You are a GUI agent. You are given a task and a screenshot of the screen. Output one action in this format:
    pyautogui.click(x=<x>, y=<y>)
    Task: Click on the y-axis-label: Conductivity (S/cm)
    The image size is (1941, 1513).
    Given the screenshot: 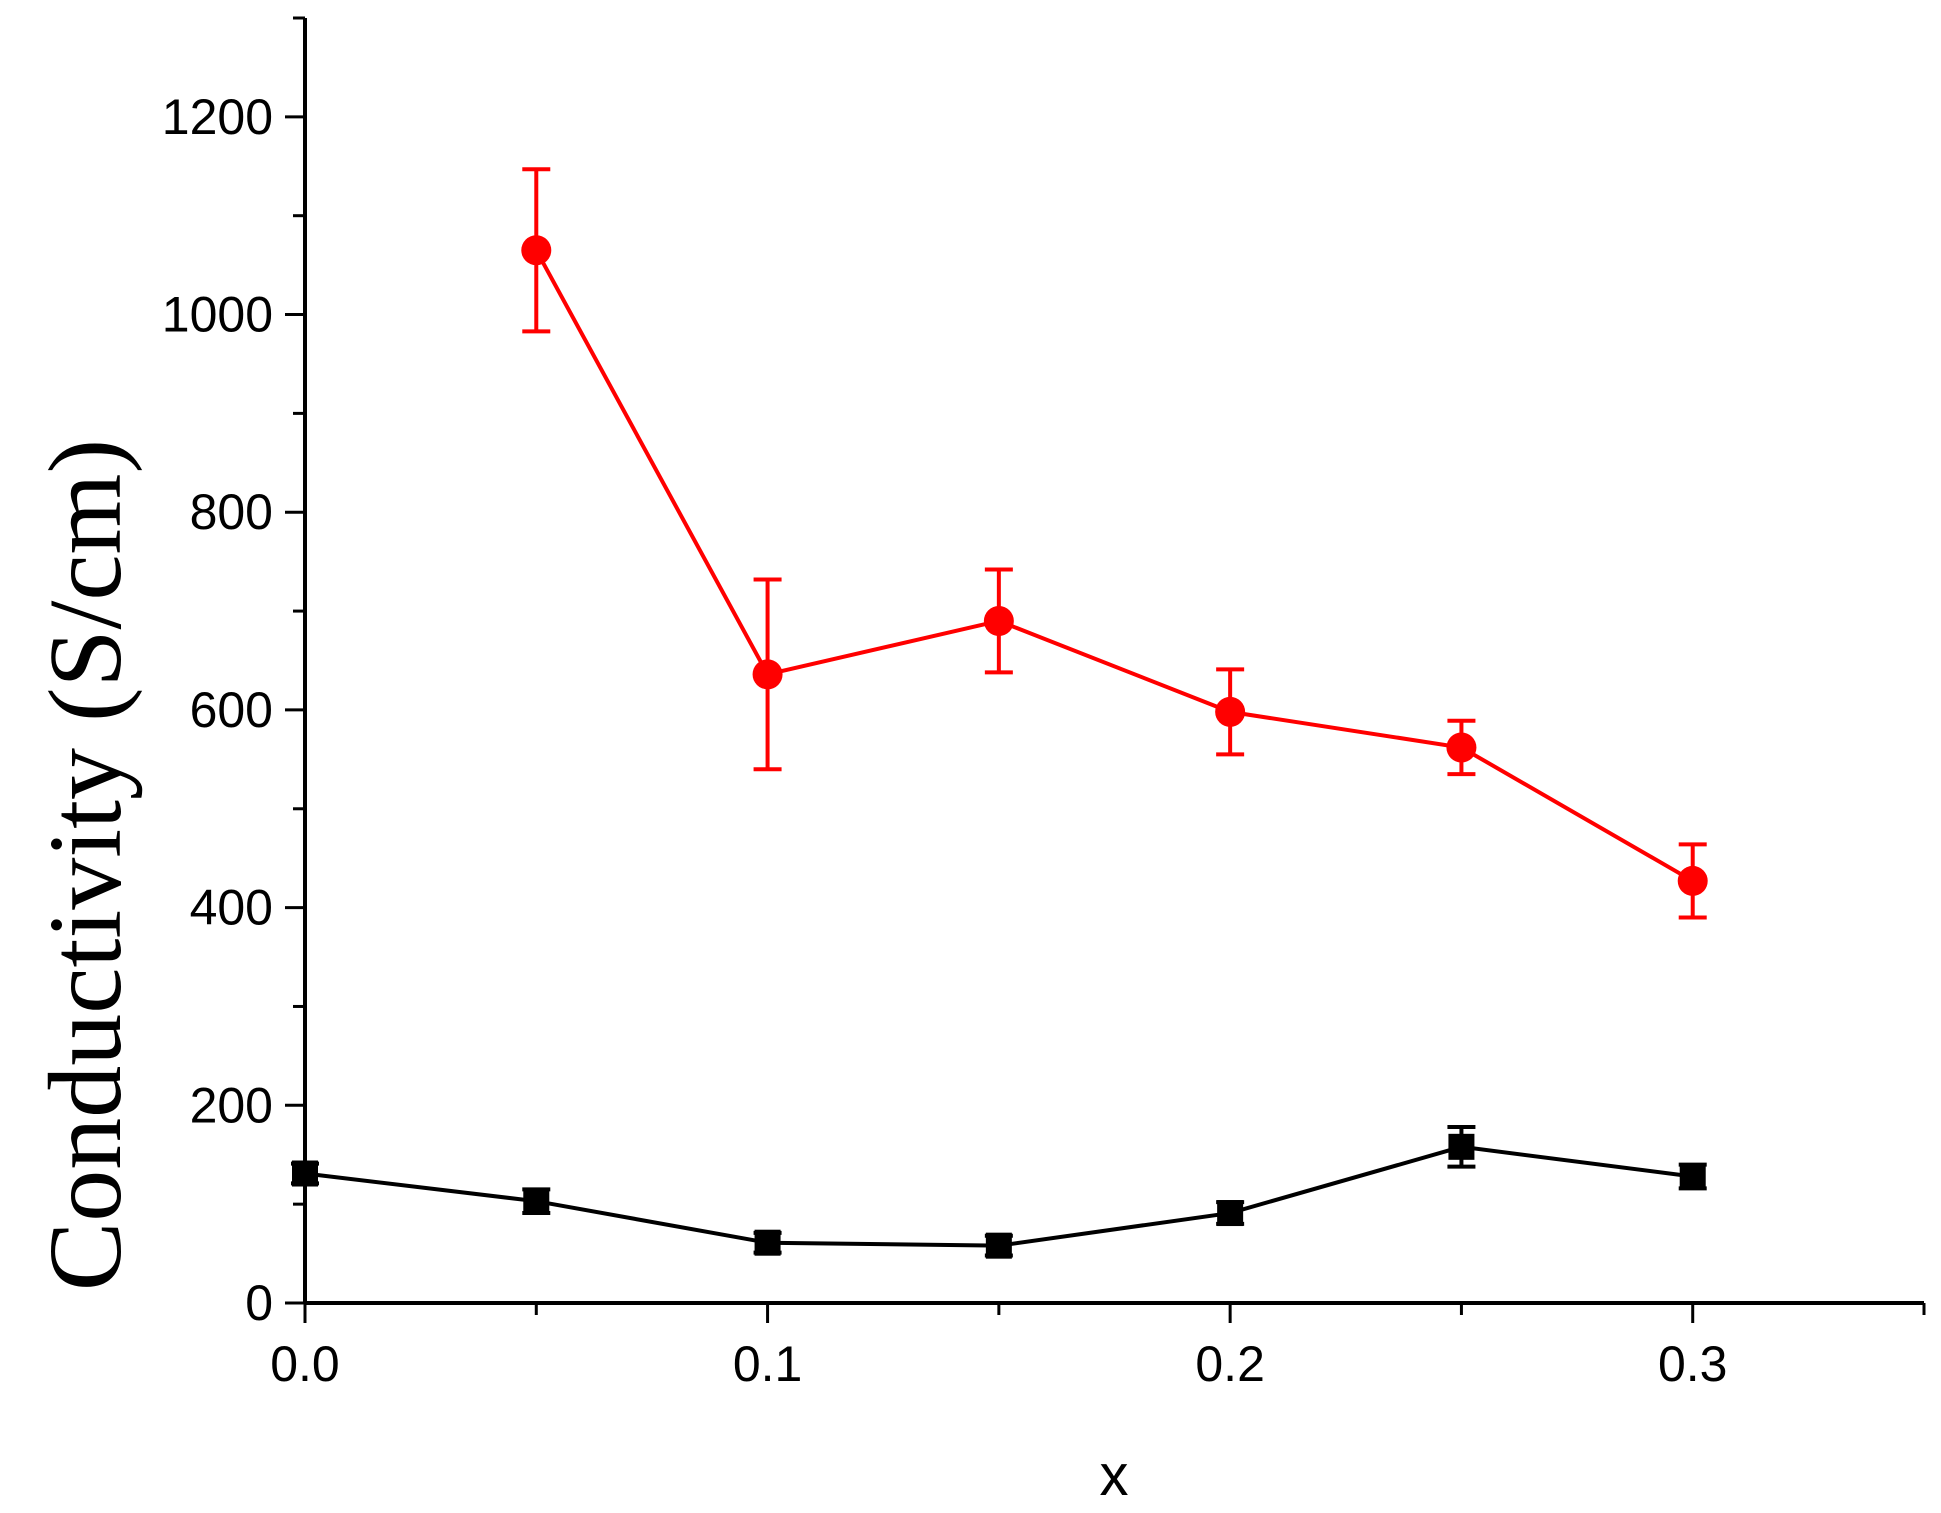 What is the action you would take?
    pyautogui.click(x=85, y=865)
    